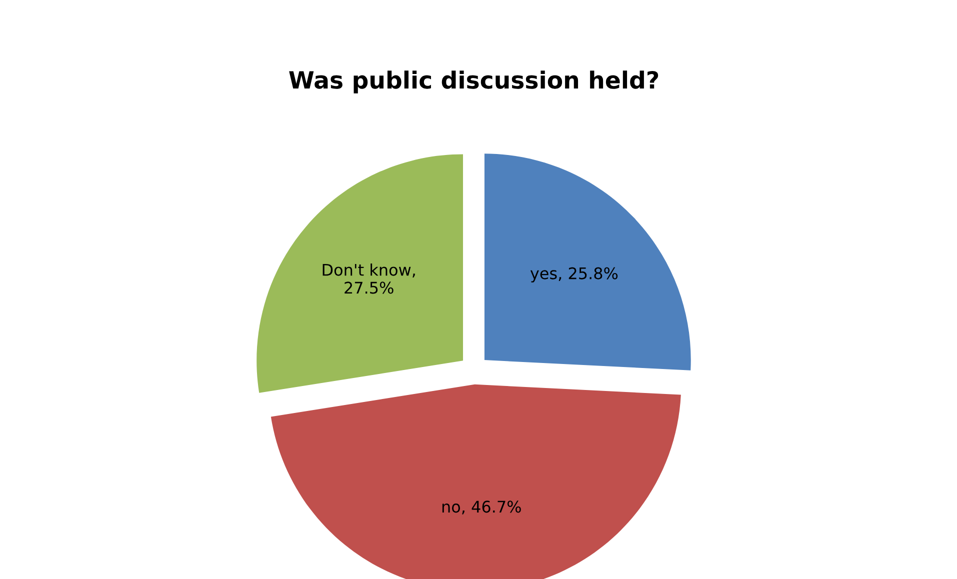  Describe the element at coordinates (481, 507) in the screenshot. I see `slice-label: no, 46.7%` at that location.